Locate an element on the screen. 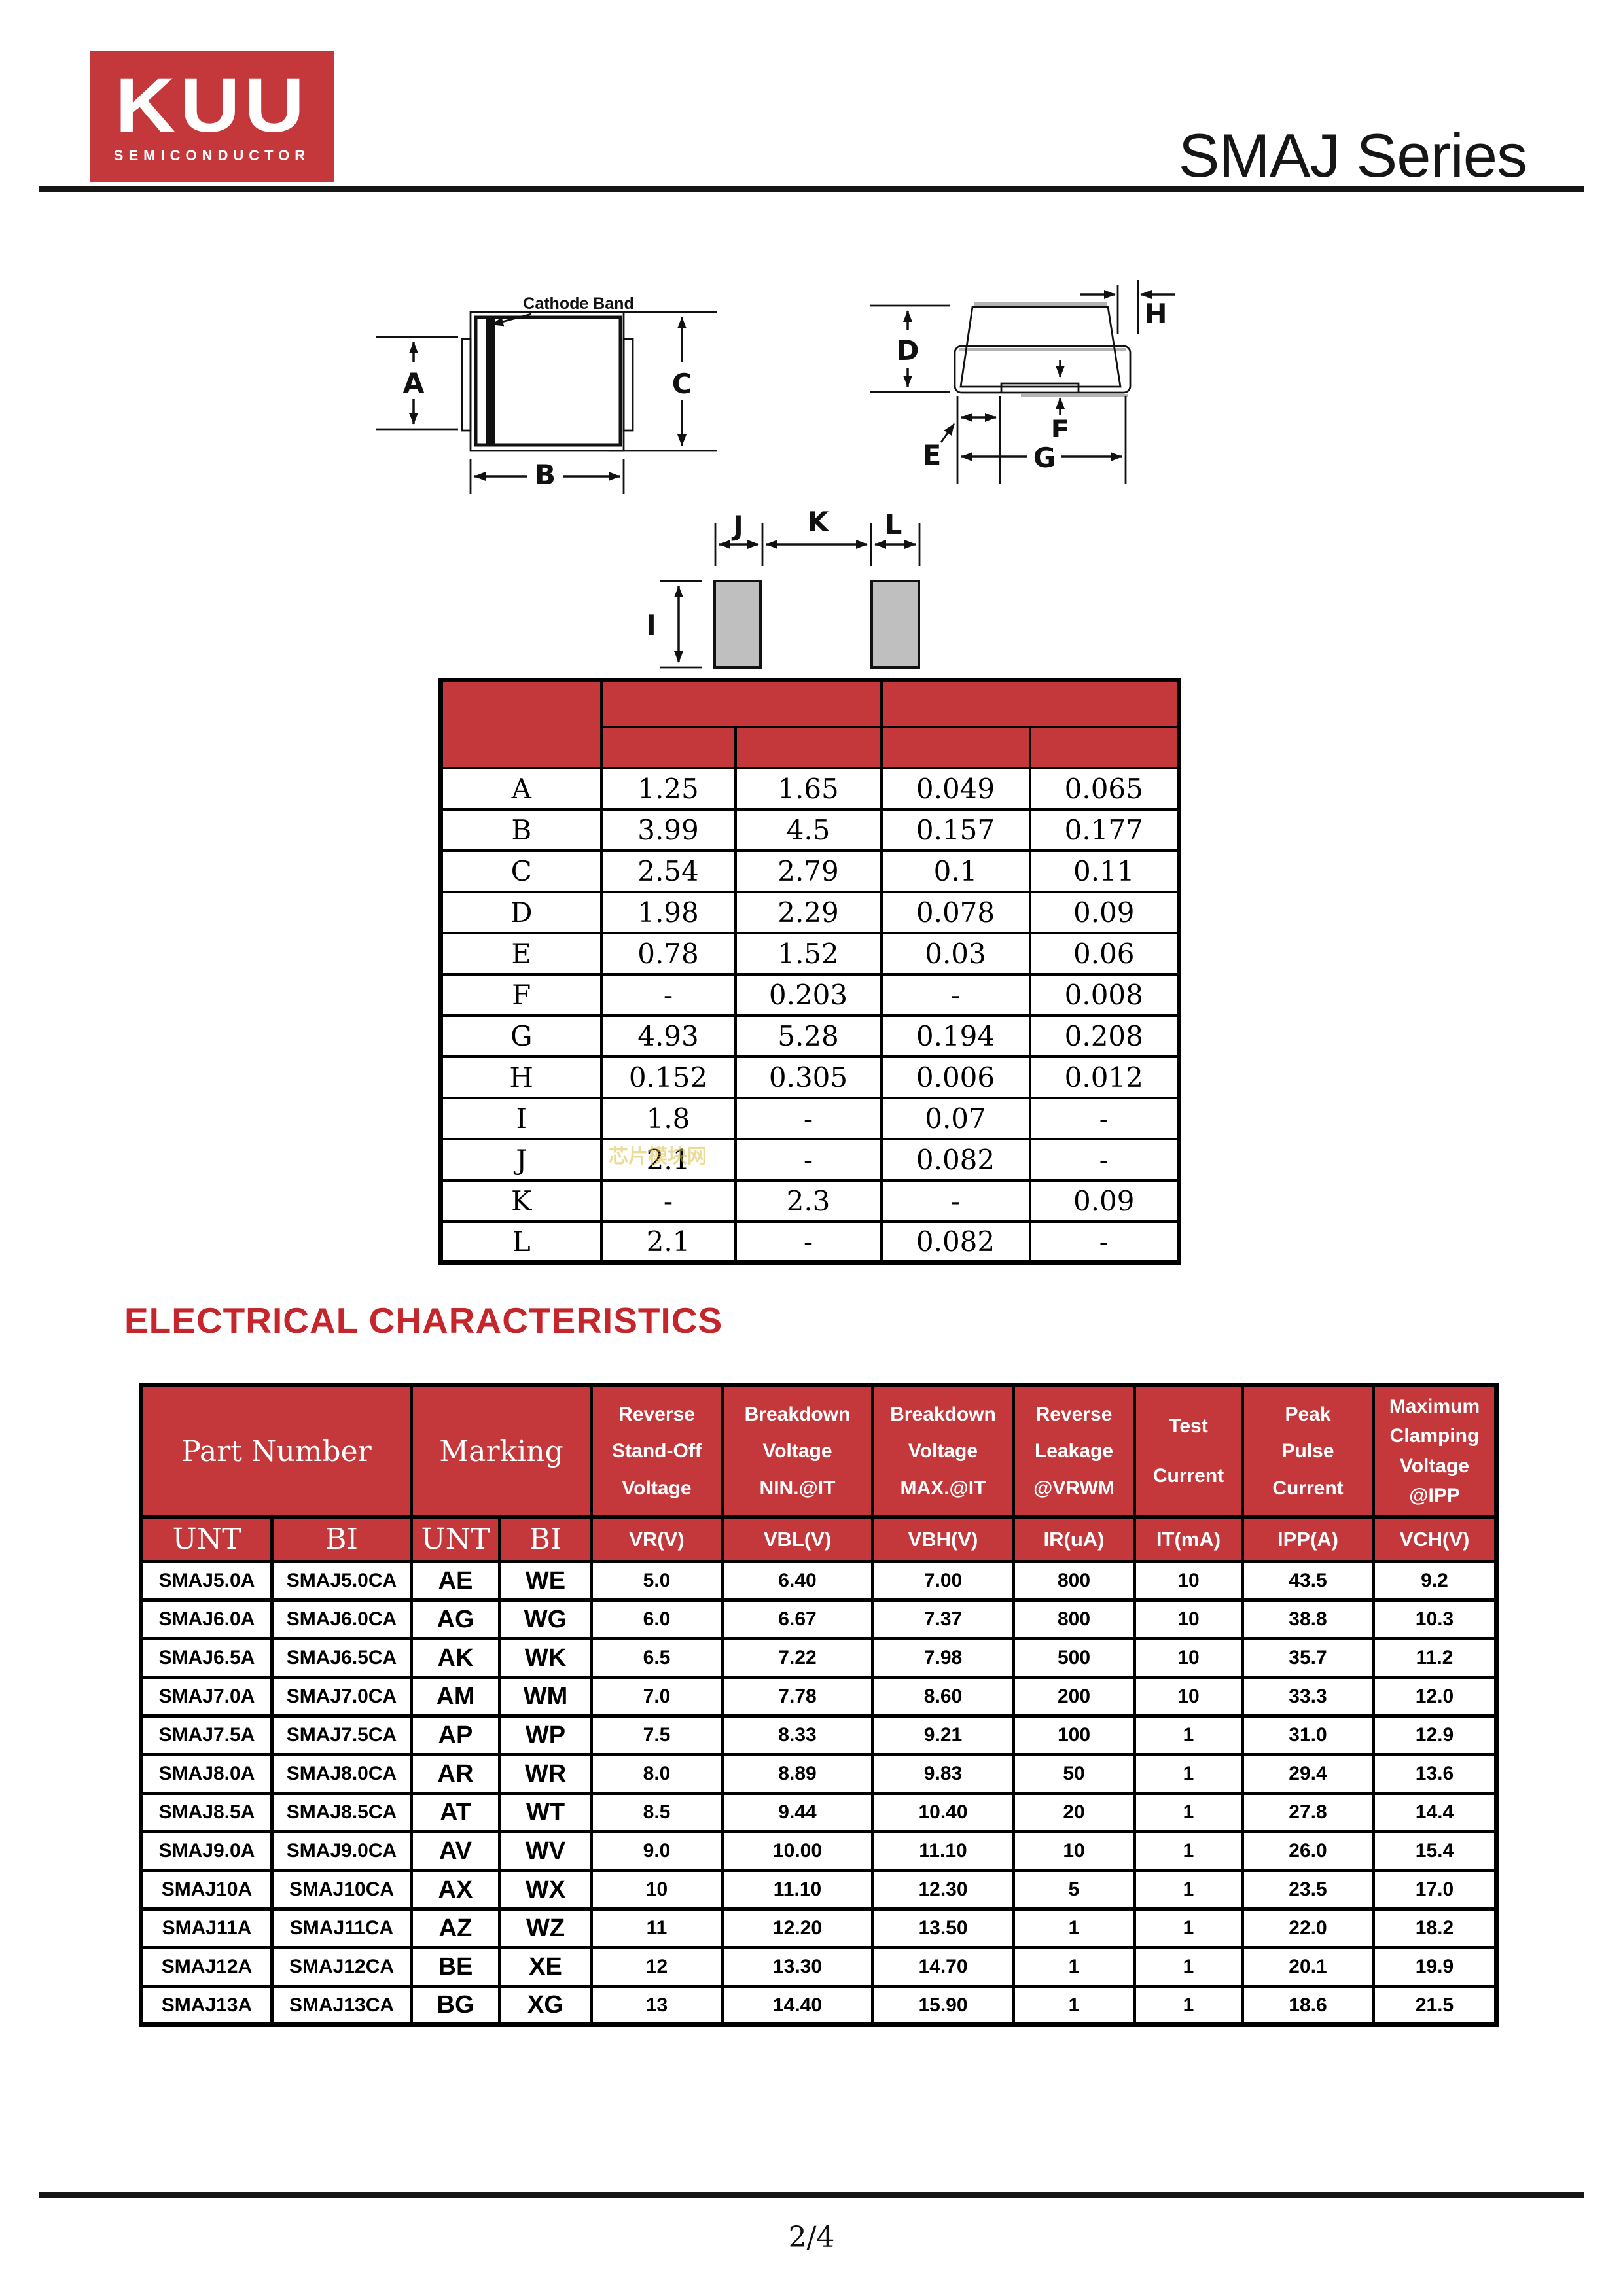 The width and height of the screenshot is (1623, 2296). table-cell: 8.60 is located at coordinates (943, 1697).